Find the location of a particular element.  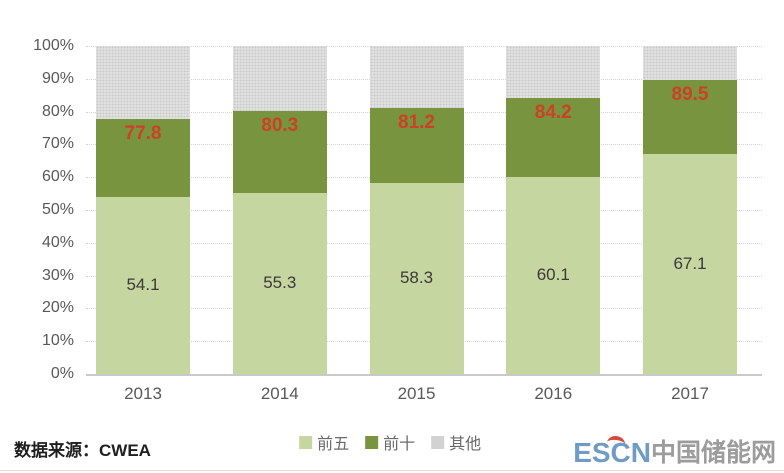

x-tick-label: 2016 is located at coordinates (553, 393).